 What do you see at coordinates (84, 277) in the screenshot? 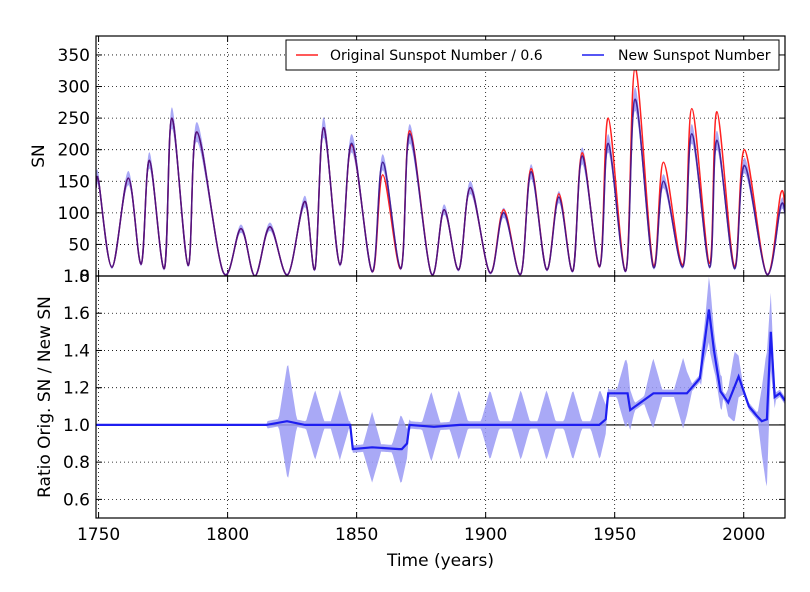
I see `top-ytick-label: 0` at bounding box center [84, 277].